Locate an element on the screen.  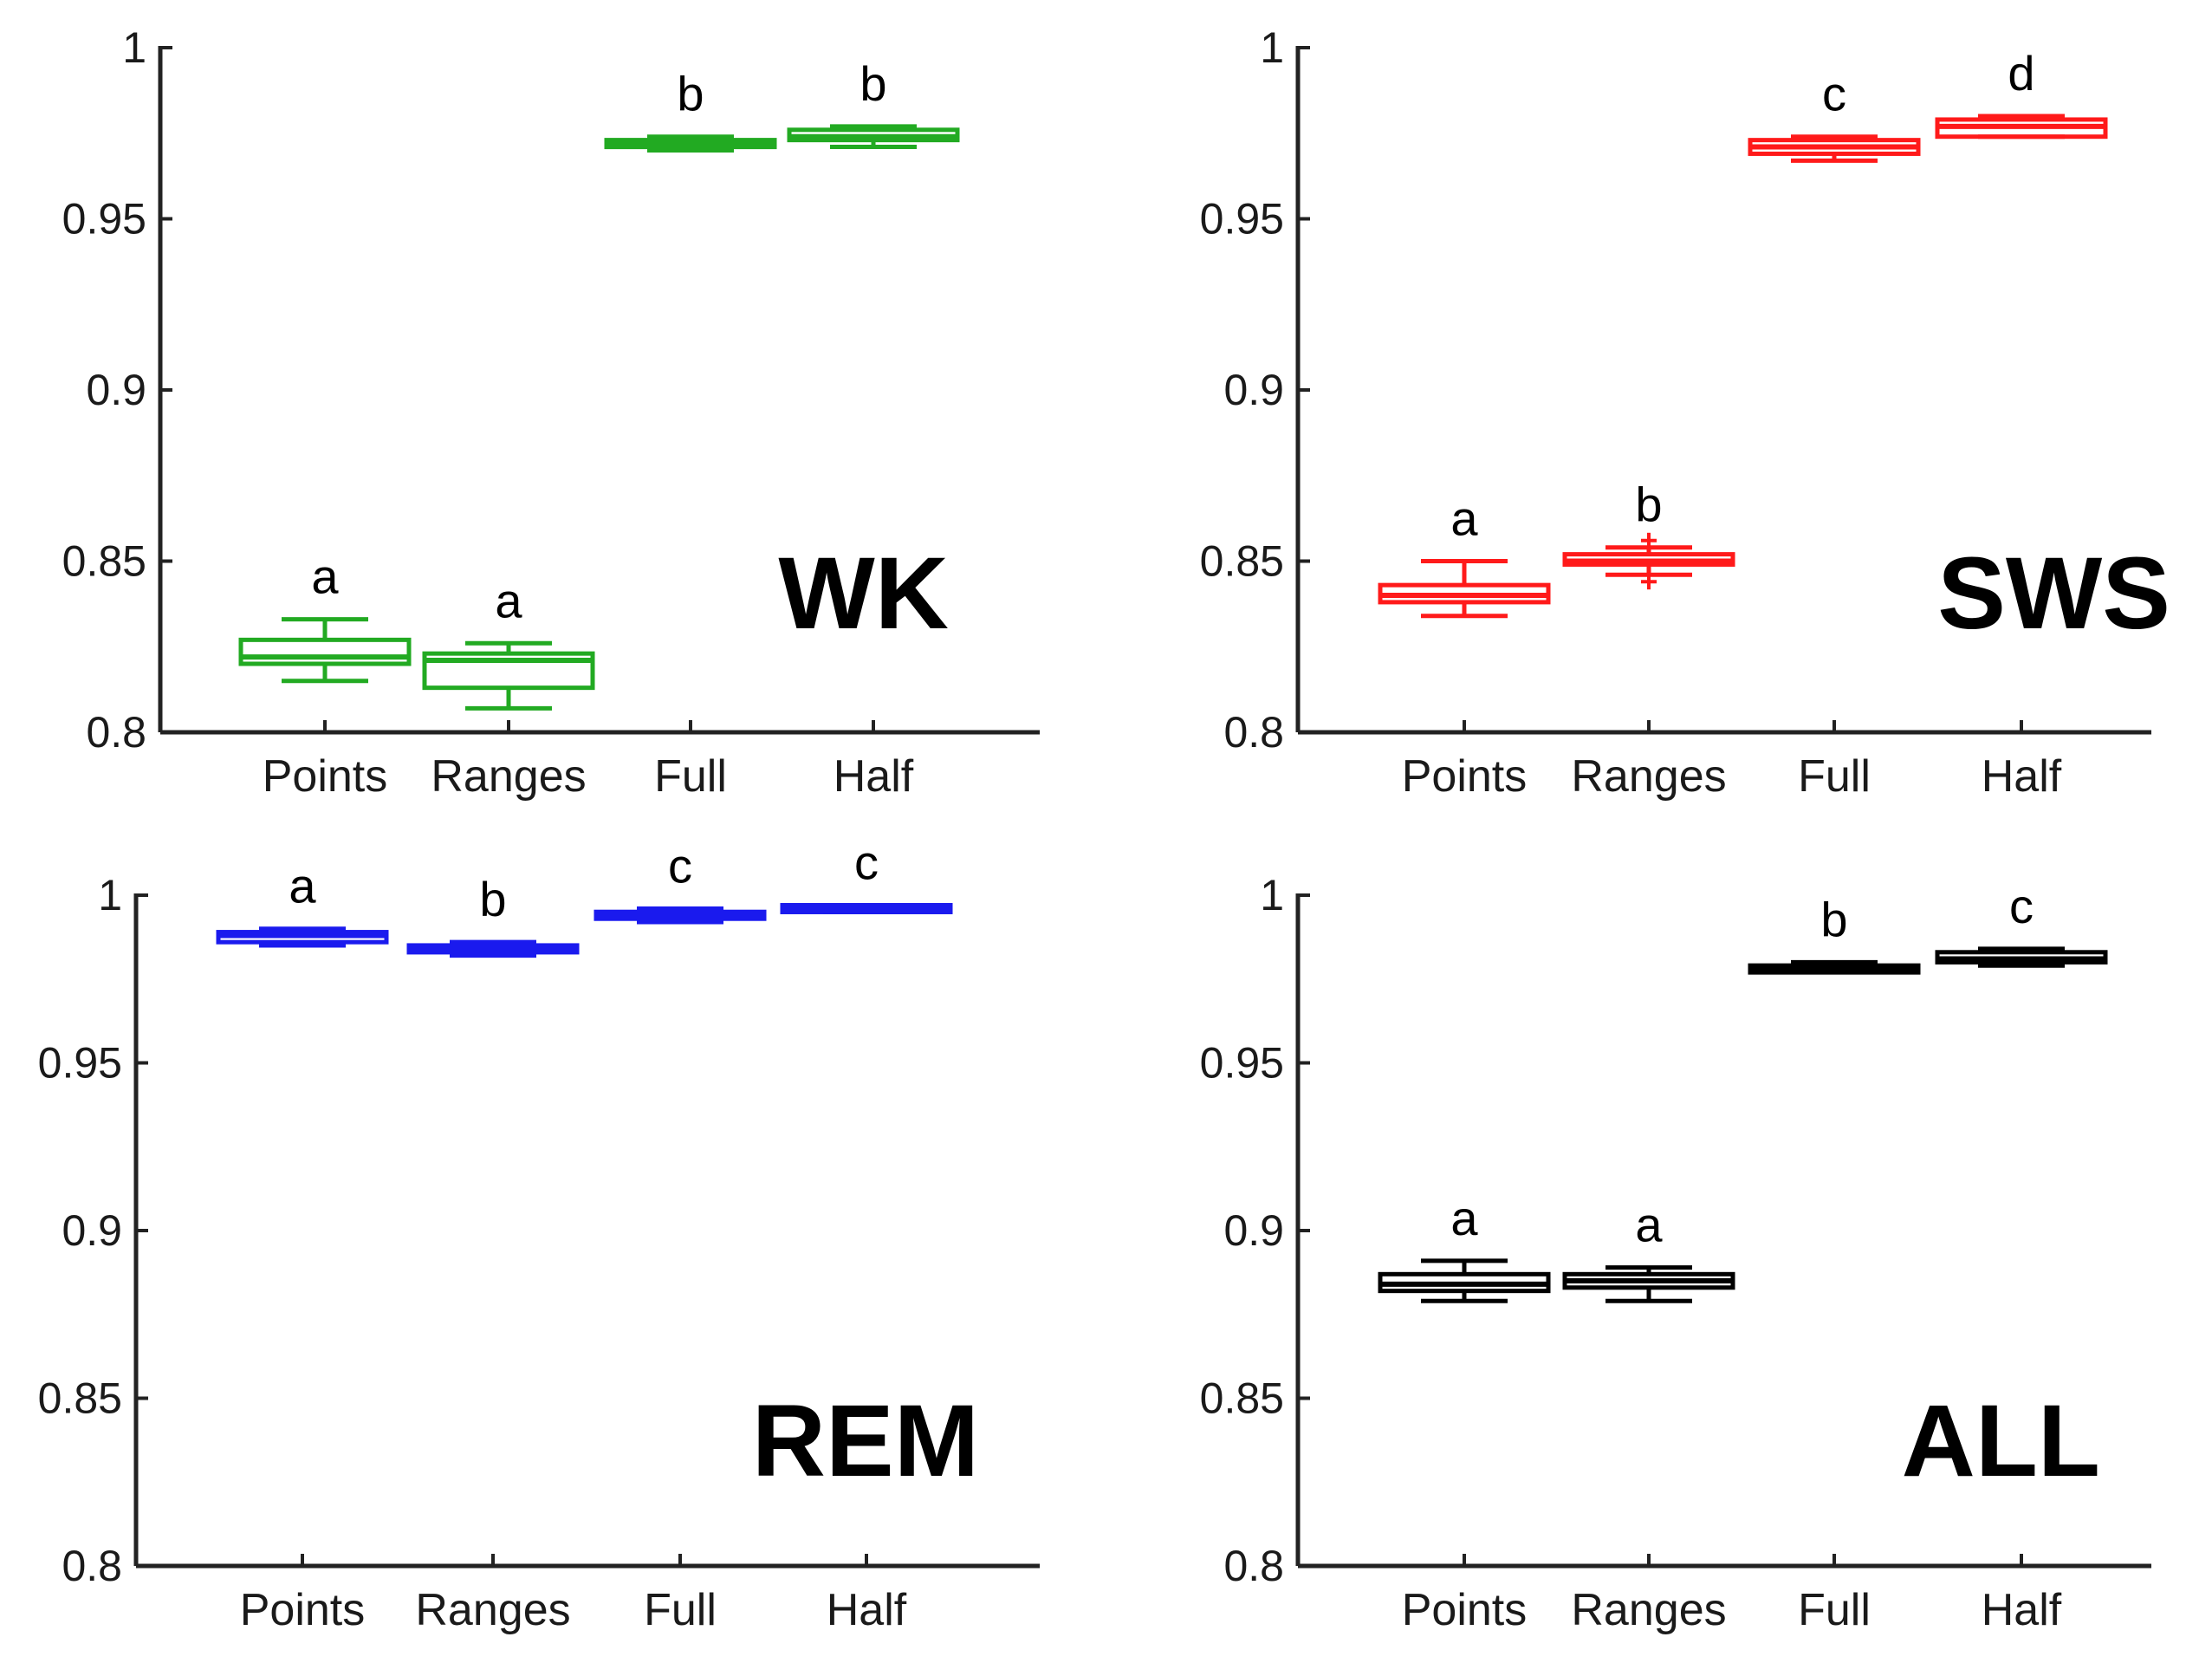
significance-letter: d is located at coordinates (2021, 73).